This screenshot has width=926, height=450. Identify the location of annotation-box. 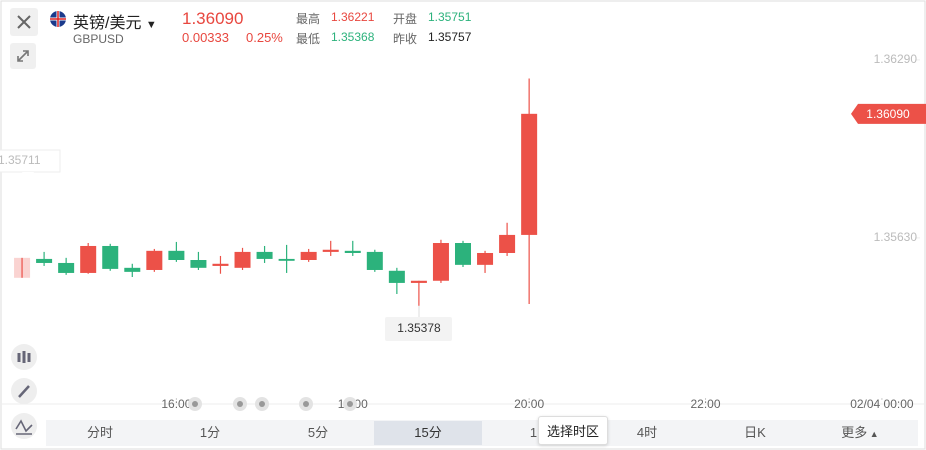
(418, 329).